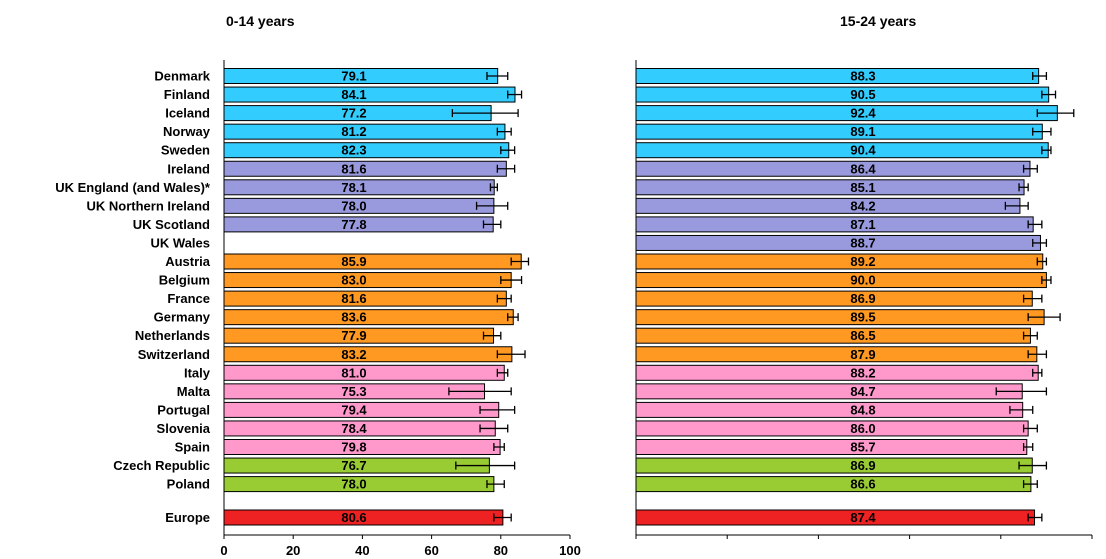 The width and height of the screenshot is (1106, 559). Describe the element at coordinates (862, 224) in the screenshot. I see `data-label: 87.1` at that location.